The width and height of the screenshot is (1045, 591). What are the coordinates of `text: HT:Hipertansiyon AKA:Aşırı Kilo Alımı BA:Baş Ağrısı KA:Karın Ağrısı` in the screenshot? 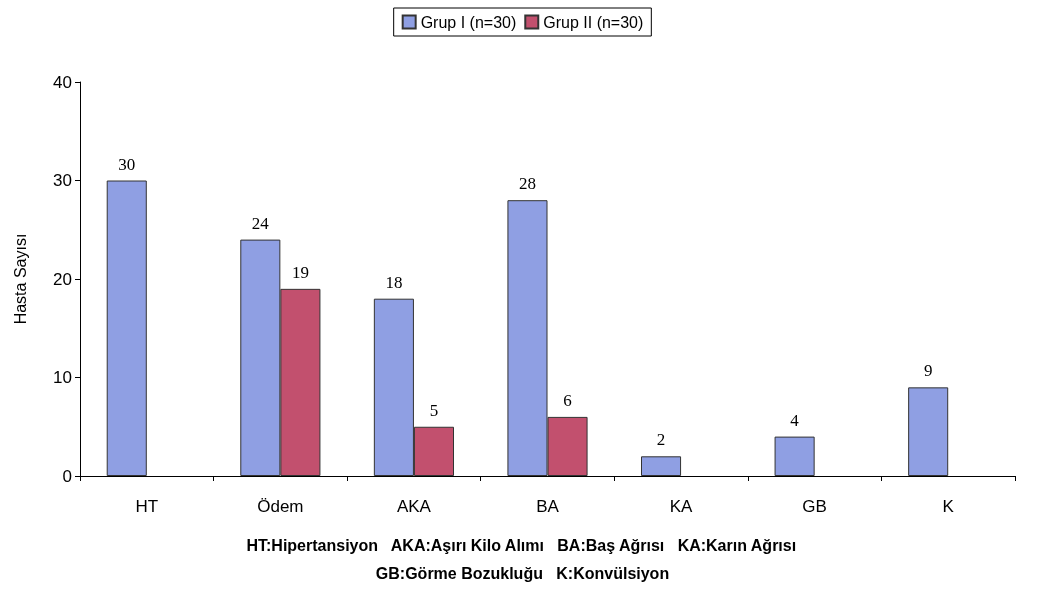 It's located at (521, 545).